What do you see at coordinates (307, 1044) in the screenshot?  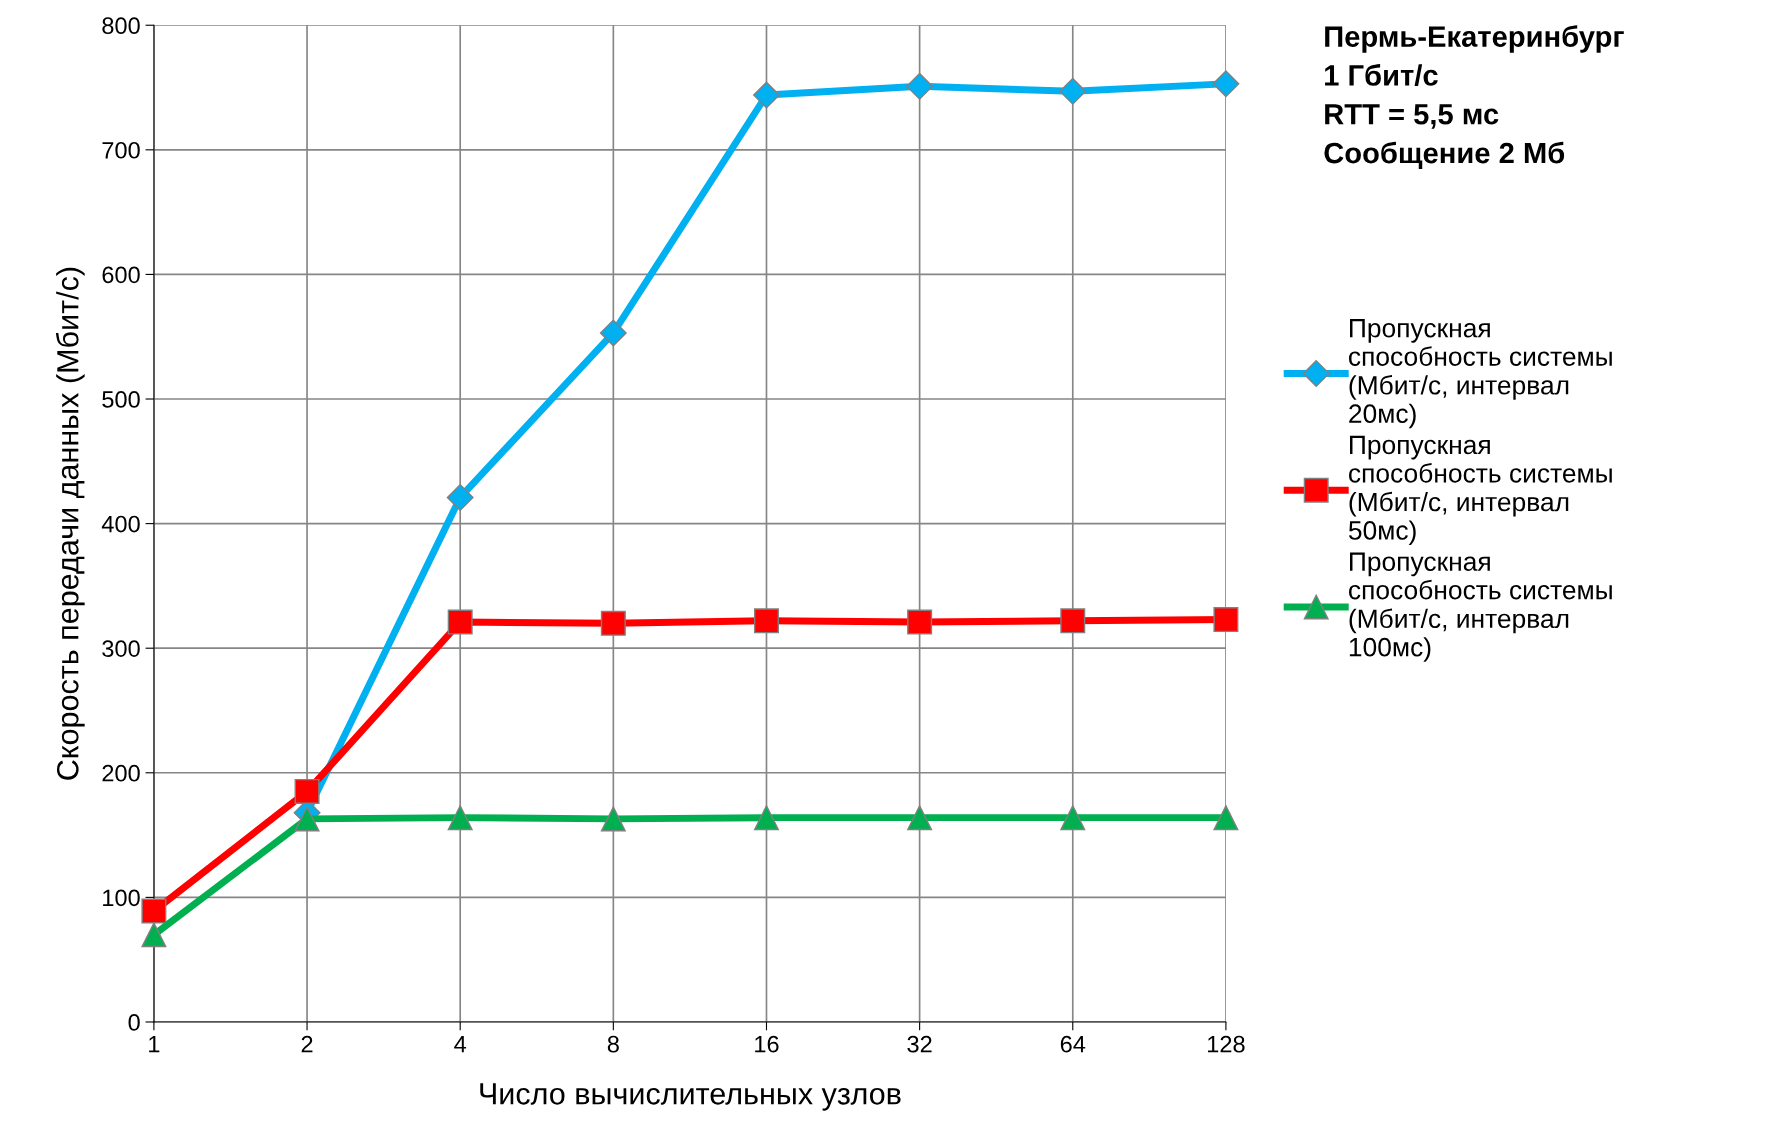 I see `x-tick-label: 2` at bounding box center [307, 1044].